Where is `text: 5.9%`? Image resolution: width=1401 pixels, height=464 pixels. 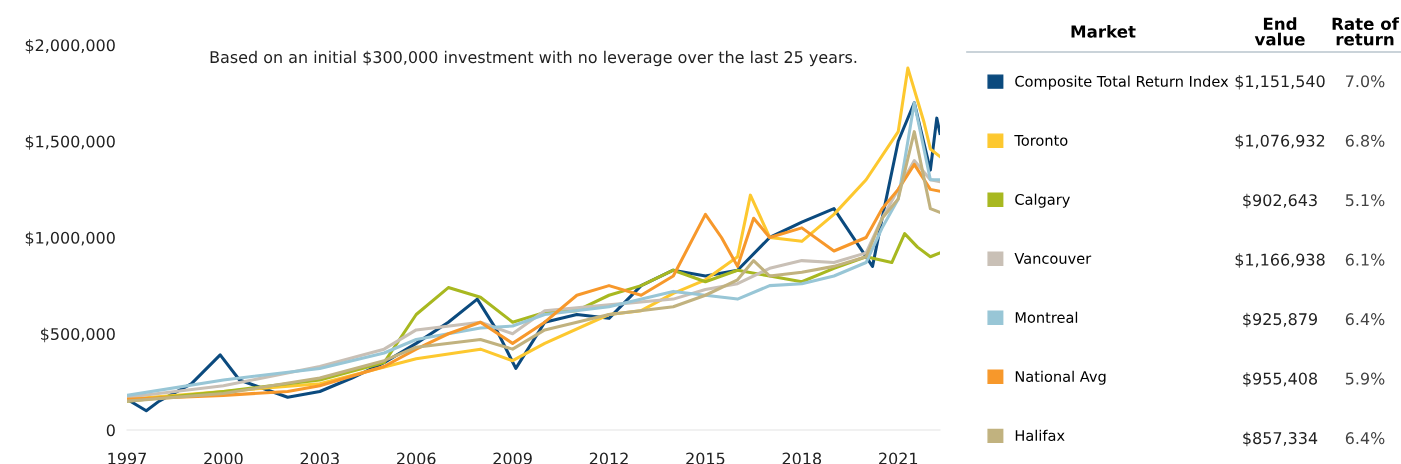
text: 5.9% is located at coordinates (1365, 378).